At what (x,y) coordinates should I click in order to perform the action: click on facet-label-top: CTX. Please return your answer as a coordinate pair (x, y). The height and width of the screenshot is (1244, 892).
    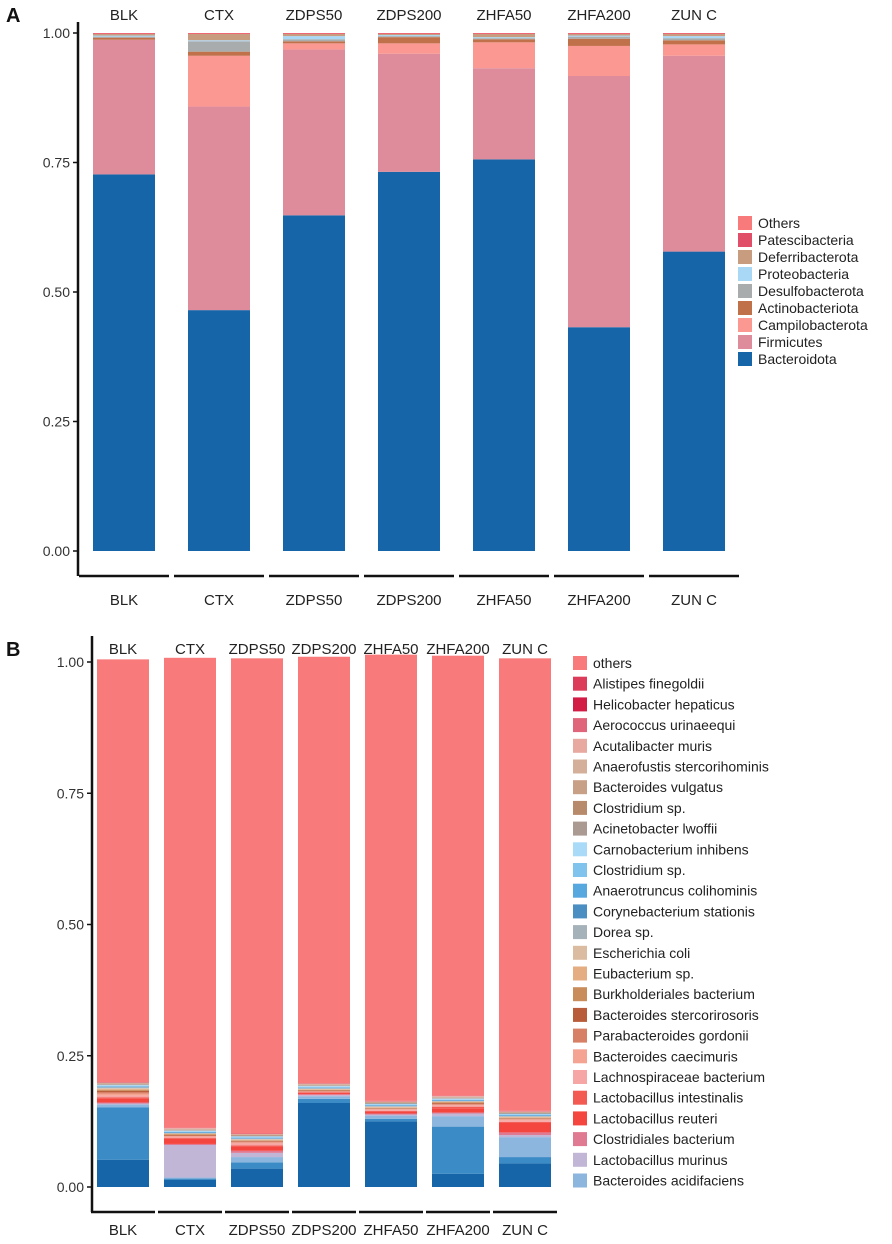
    Looking at the image, I should click on (219, 15).